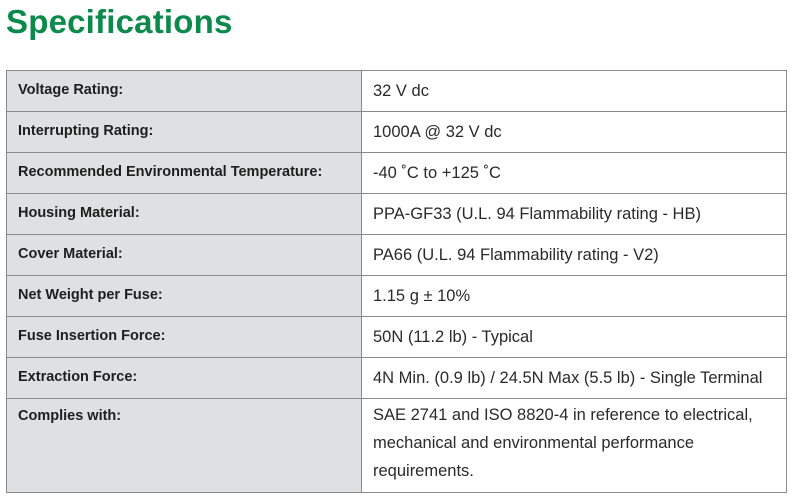 This screenshot has width=793, height=500. Describe the element at coordinates (184, 173) in the screenshot. I see `spec-label: Recommended Environmental Temperature:` at that location.